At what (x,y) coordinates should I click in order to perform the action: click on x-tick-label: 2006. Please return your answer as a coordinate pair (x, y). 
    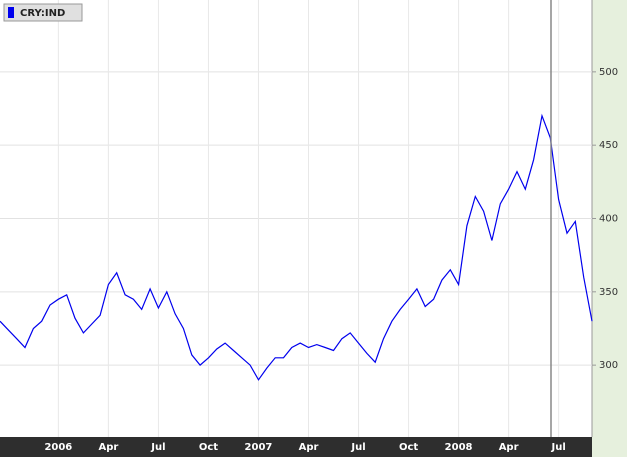
    Looking at the image, I should click on (58, 447).